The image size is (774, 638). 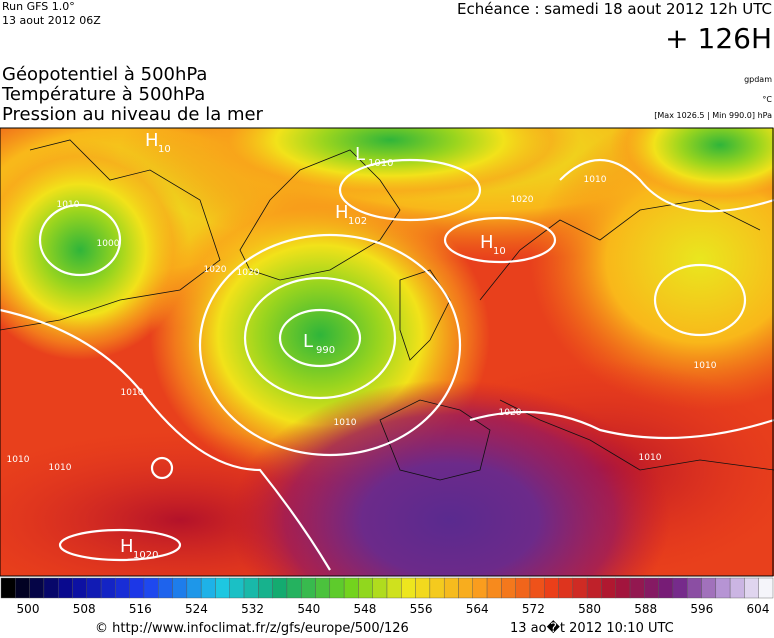 What do you see at coordinates (713, 115) in the screenshot?
I see `unit: [Max 1026.5 | Min 990.0] hPa` at bounding box center [713, 115].